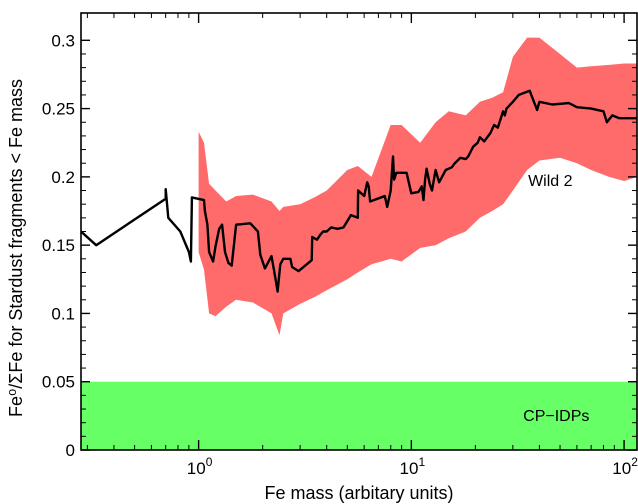  I want to click on y-tick-label: 0.15, so click(58, 245).